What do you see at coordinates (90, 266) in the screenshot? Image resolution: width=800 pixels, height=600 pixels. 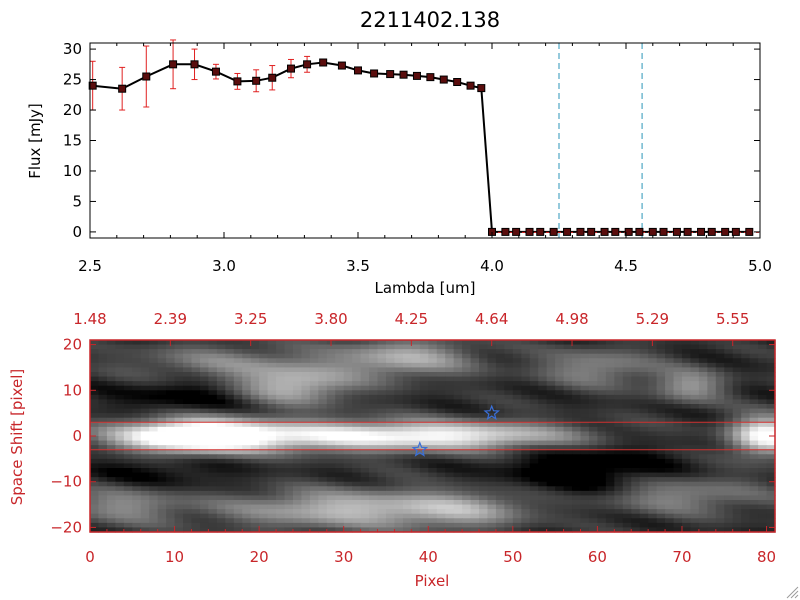 I see `x-tick-label: 2.5` at bounding box center [90, 266].